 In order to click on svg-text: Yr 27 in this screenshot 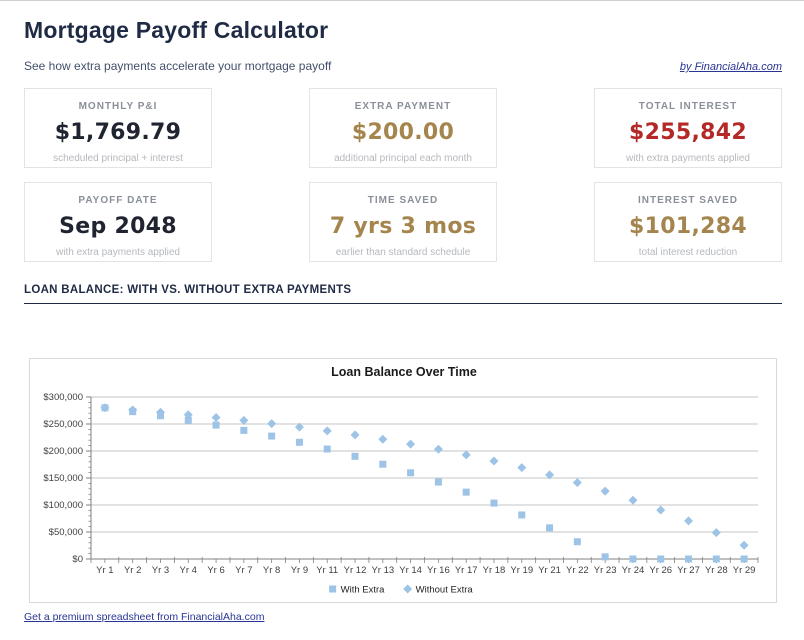, I will do `click(688, 570)`.